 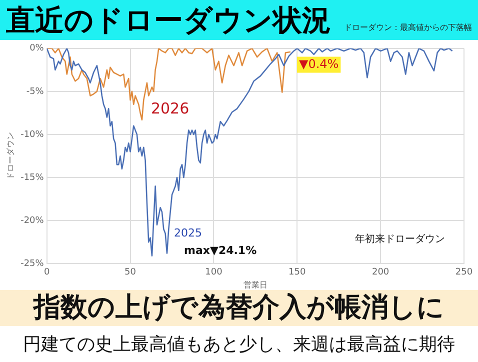 What do you see at coordinates (464, 272) in the screenshot?
I see `x-tick-label: 250` at bounding box center [464, 272].